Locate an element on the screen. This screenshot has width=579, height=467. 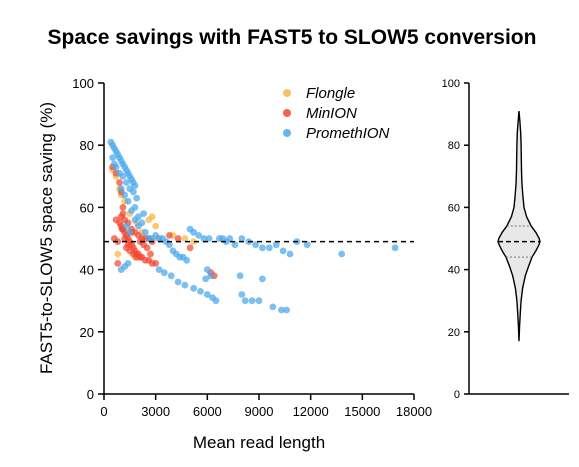
violin-y-tick-label: 60 is located at coordinates (454, 208).